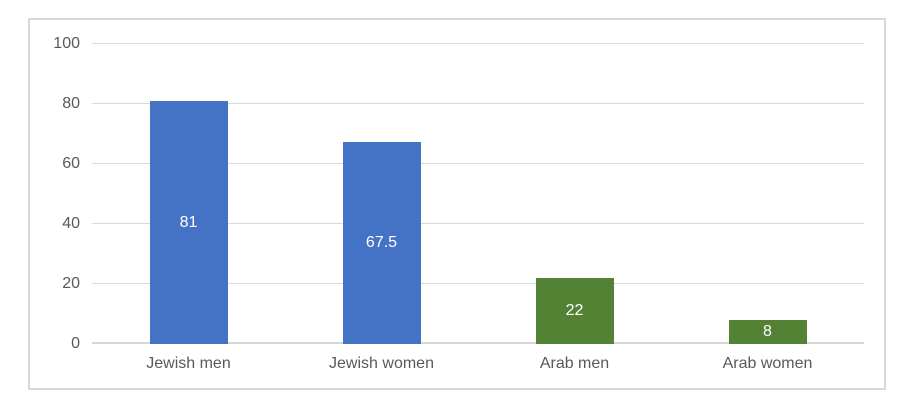 The image size is (914, 416). Describe the element at coordinates (381, 363) in the screenshot. I see `x-tick-label-jewish-women: Jewish women` at that location.